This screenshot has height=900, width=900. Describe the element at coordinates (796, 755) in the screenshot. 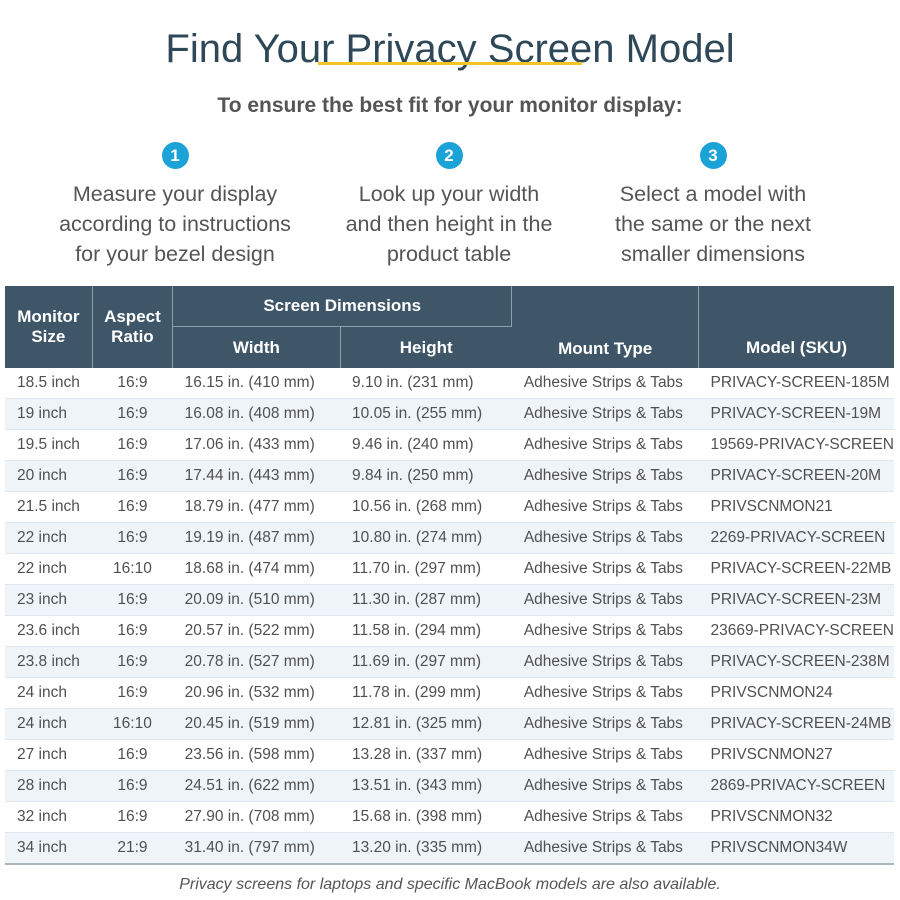

I see `cell-model-sku: PRIVSCNMON27` at that location.